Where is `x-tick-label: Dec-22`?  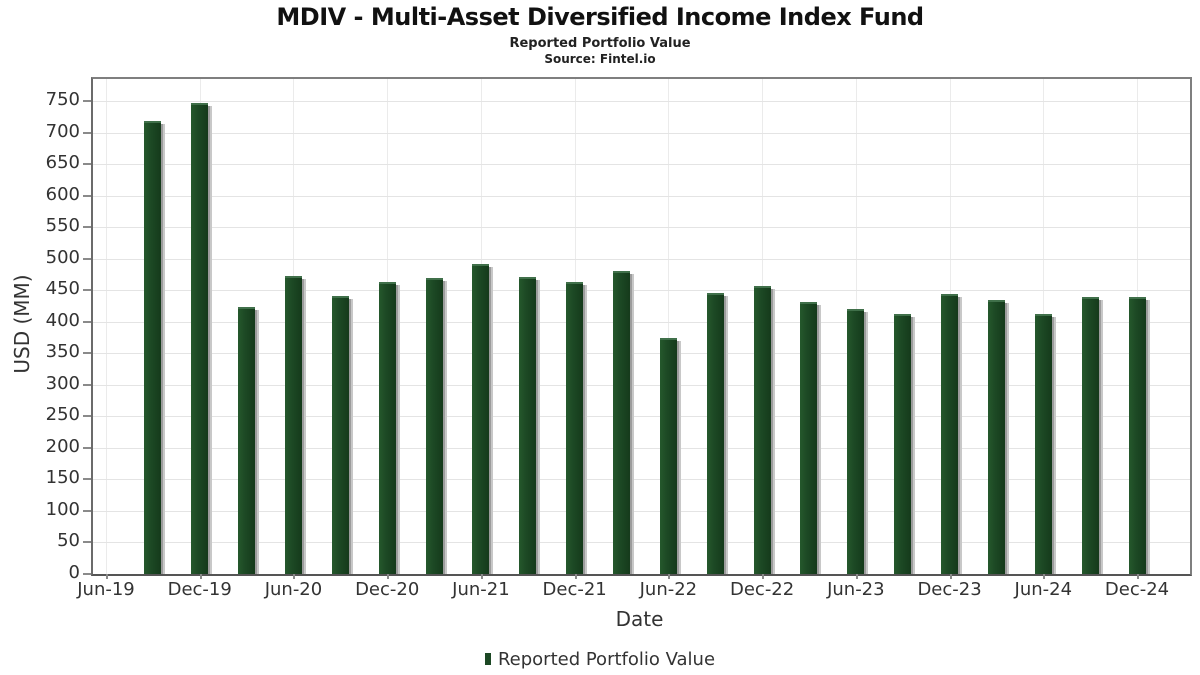 x-tick-label: Dec-22 is located at coordinates (762, 589).